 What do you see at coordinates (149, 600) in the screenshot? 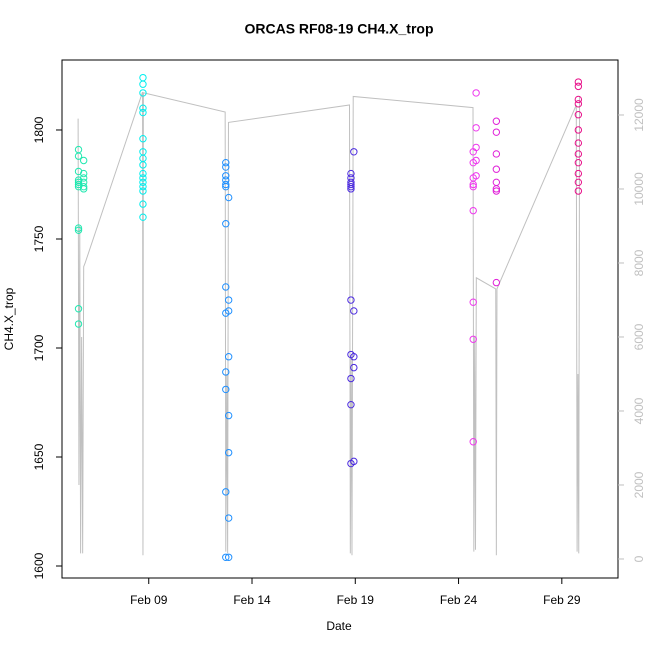
I see `x-tick-label: Feb 09` at bounding box center [149, 600].